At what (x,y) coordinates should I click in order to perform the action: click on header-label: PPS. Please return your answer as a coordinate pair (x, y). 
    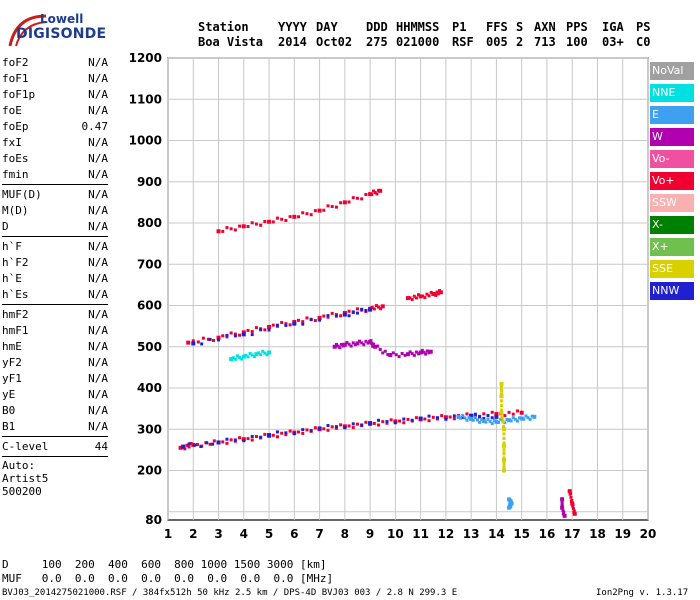
    Looking at the image, I should click on (577, 27).